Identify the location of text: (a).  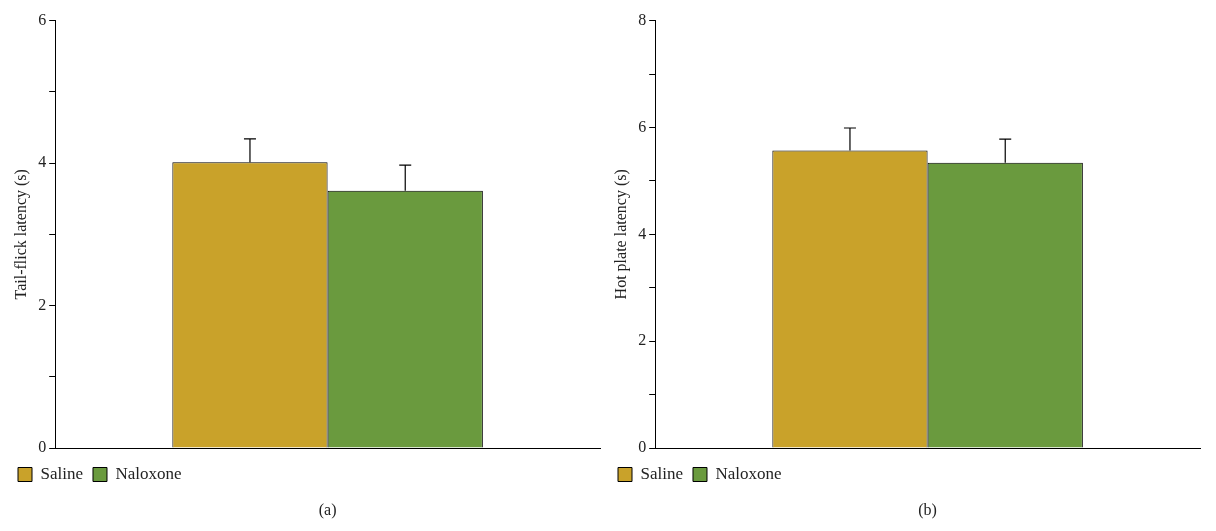
(327, 510).